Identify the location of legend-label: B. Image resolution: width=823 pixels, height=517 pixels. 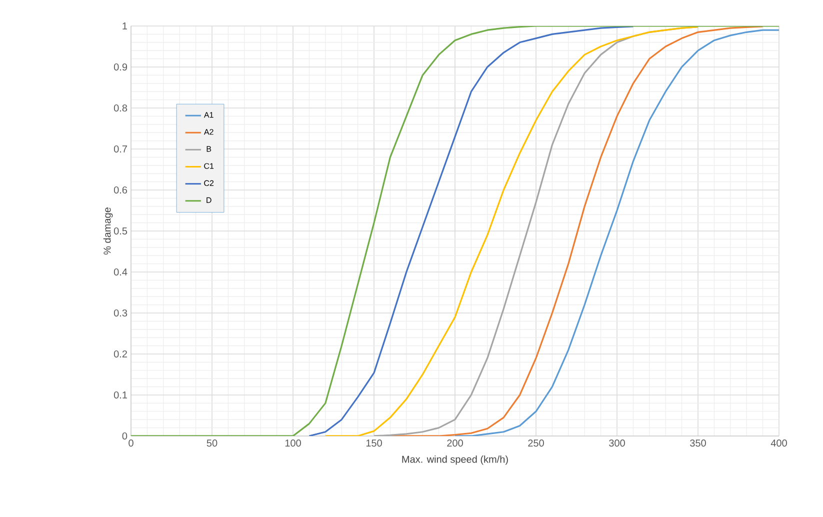
(209, 149).